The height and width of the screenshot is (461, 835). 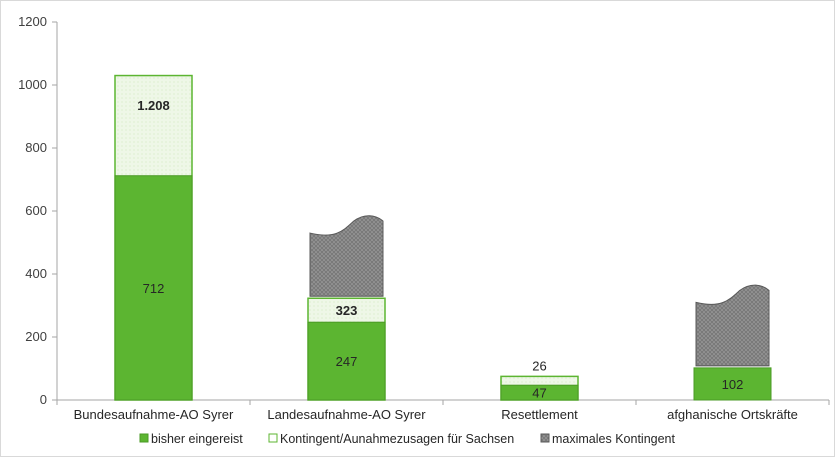 I want to click on data-label-eingereist: 247, so click(x=347, y=361).